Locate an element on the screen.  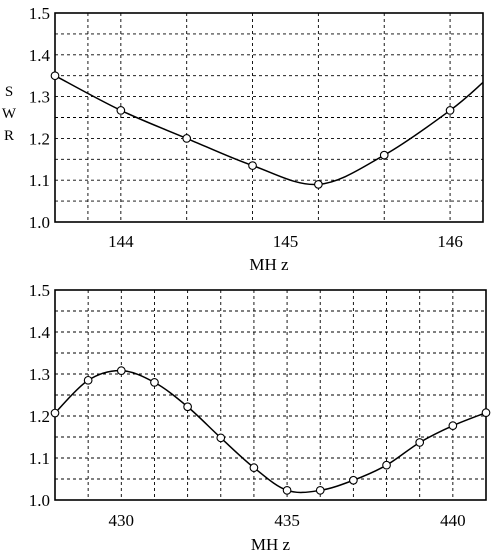
x-tick-label: 435 is located at coordinates (287, 520).